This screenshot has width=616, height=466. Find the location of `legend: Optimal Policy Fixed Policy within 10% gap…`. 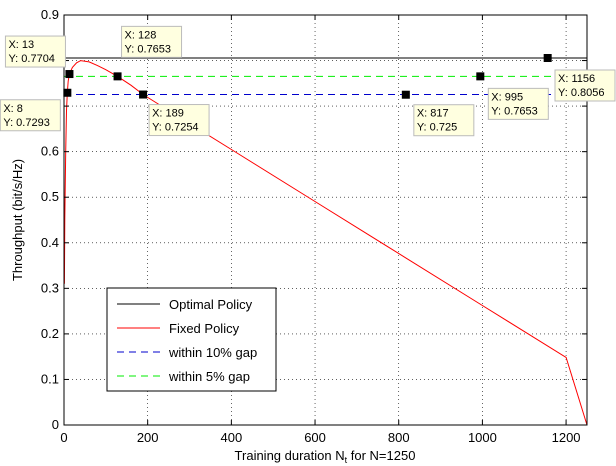

legend: Optimal Policy Fixed Policy within 10% gap… is located at coordinates (191, 339).